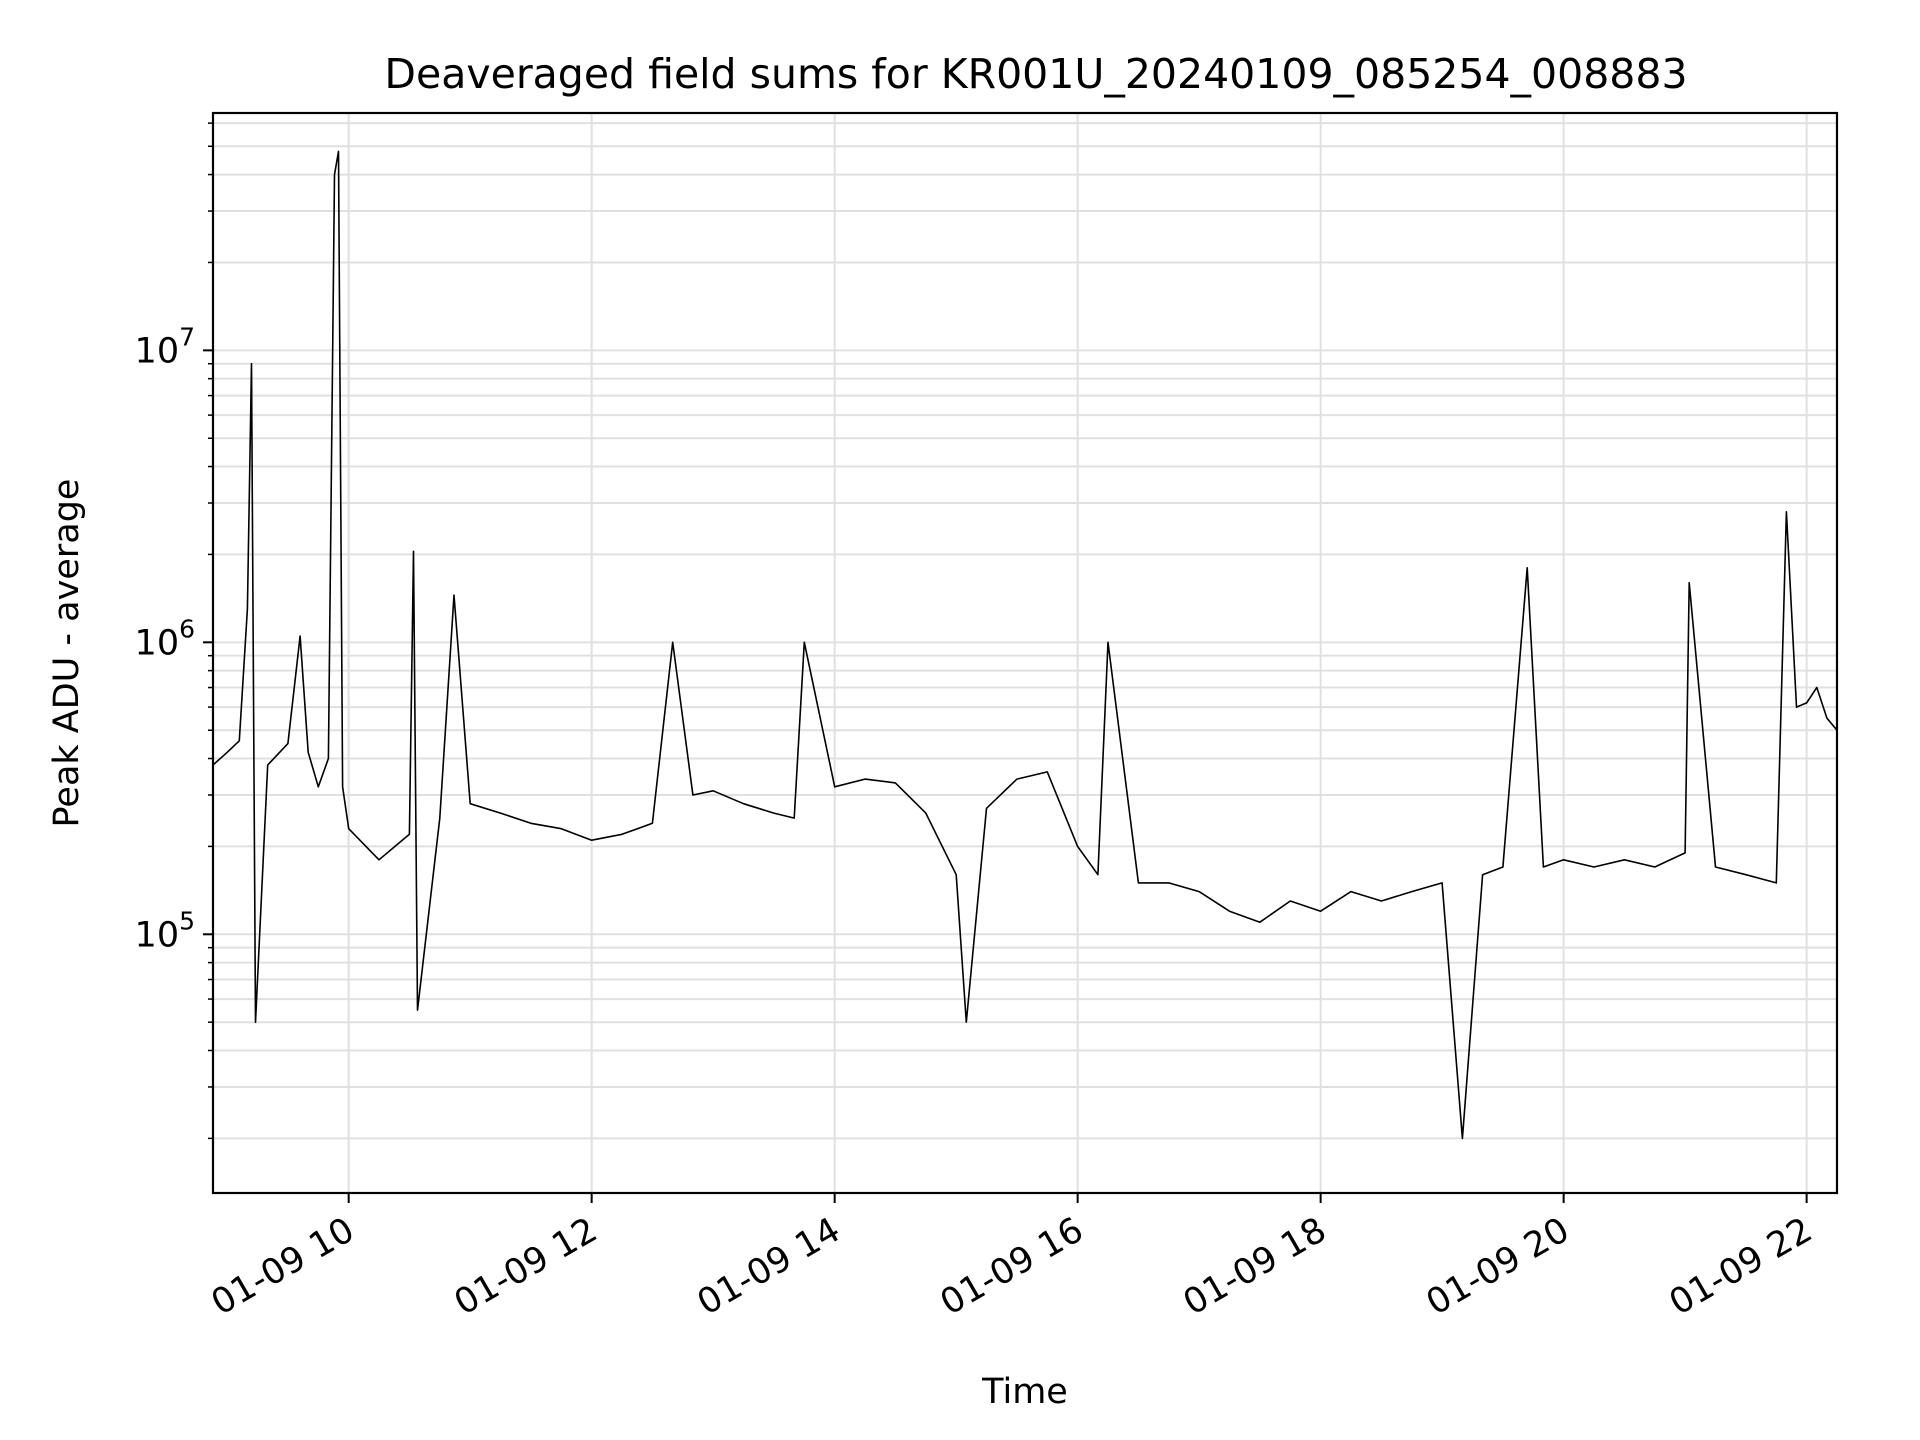  I want to click on y-tick-label-exponent: 6, so click(187, 628).